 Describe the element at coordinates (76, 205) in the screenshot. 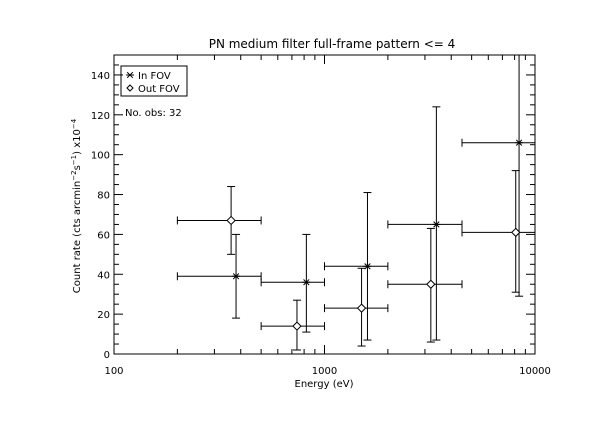

I see `y-axis-label: Count rate (cts arcmin−2s−1) x10−4` at that location.